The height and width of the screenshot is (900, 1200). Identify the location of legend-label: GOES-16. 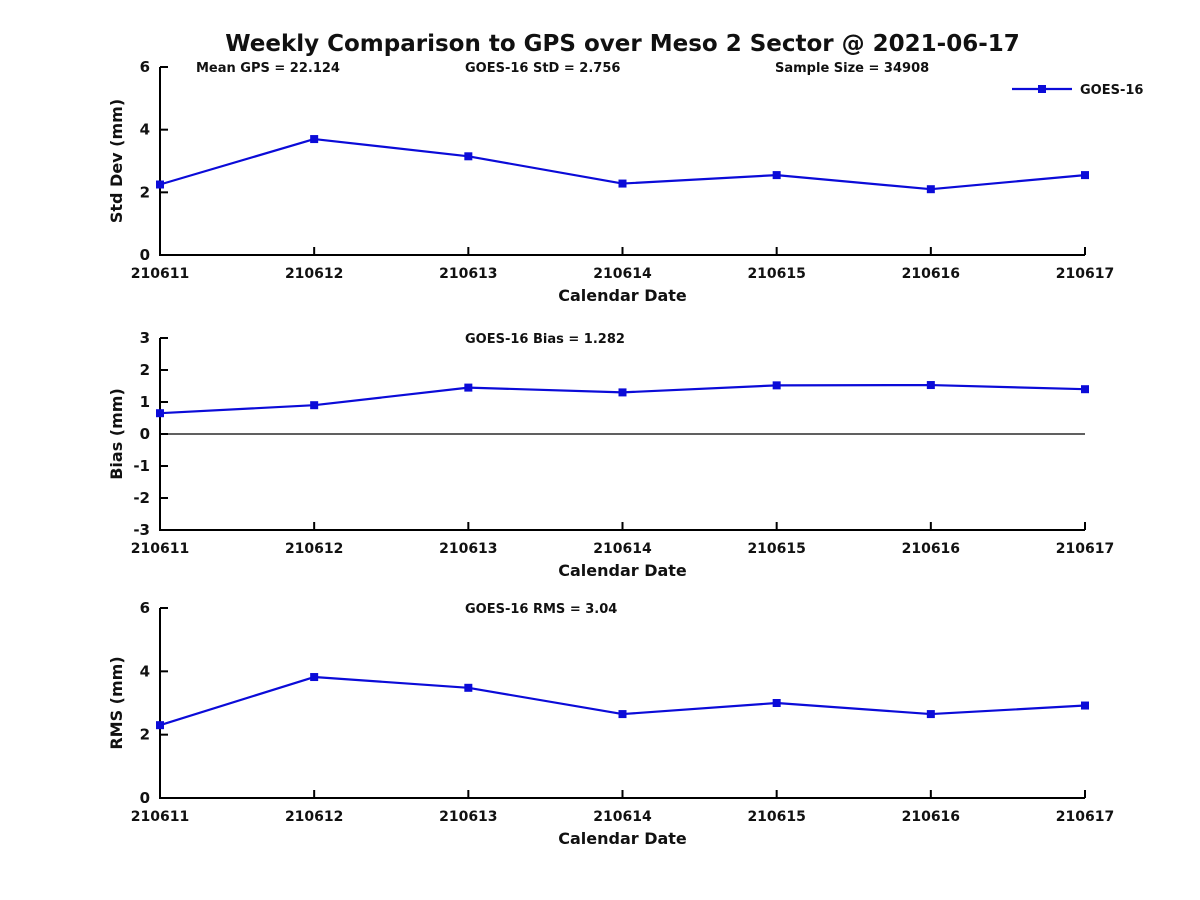
(1111, 90).